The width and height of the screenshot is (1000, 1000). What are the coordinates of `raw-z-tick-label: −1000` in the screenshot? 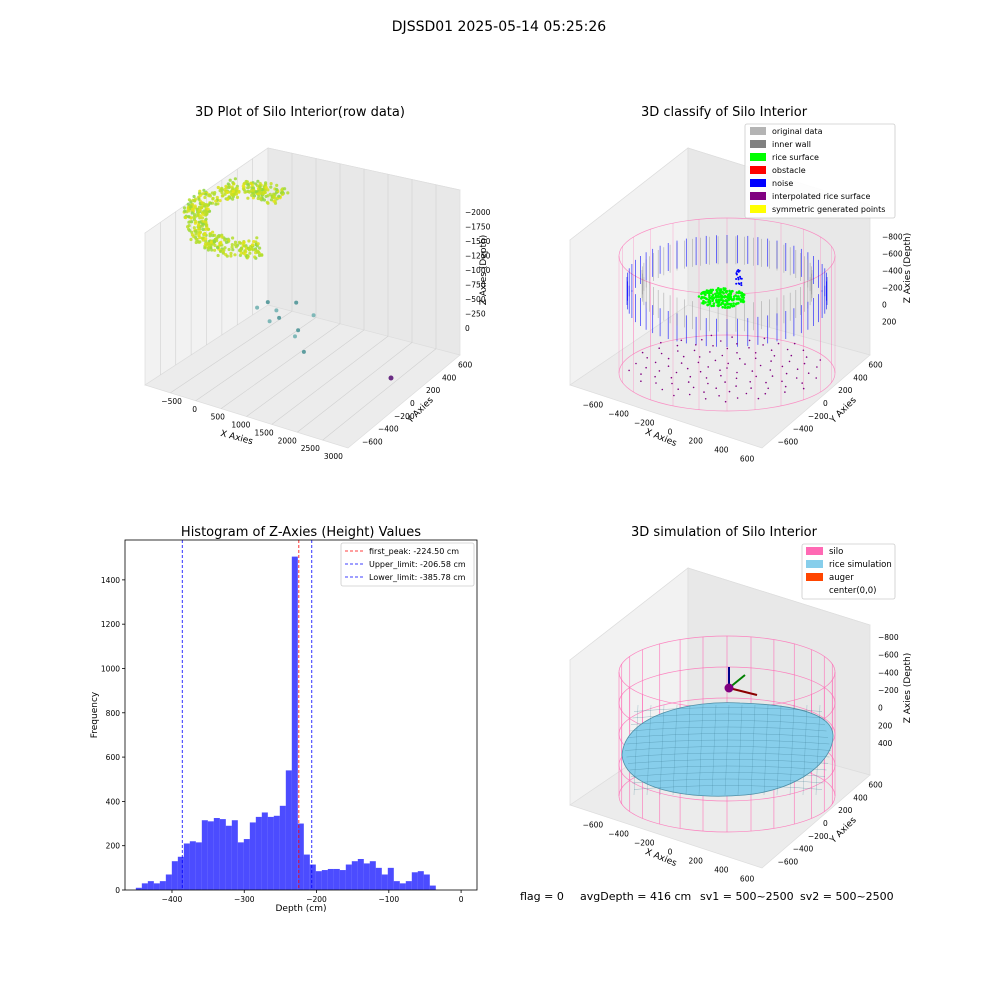 It's located at (478, 270).